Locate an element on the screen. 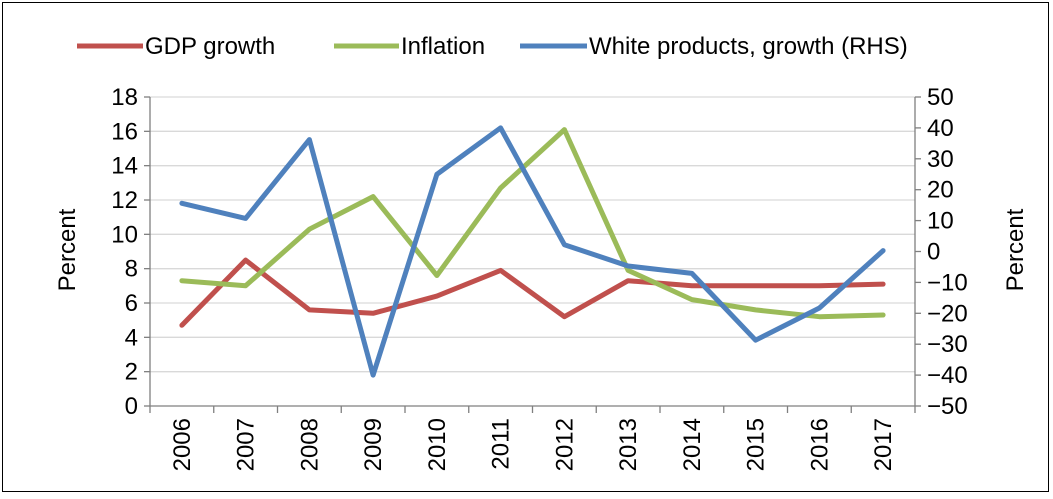 Image resolution: width=1053 pixels, height=499 pixels. x-tick-label: 2007 is located at coordinates (246, 444).